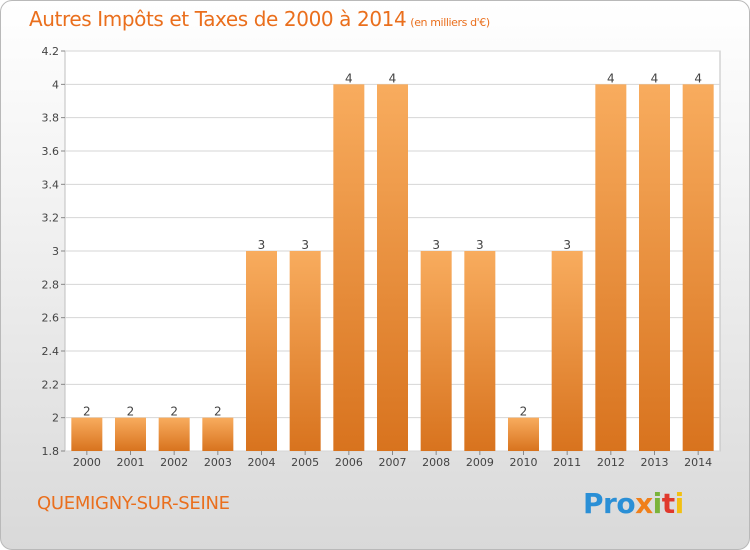 This screenshot has width=750, height=550. I want to click on y-tick-label: 2.2, so click(51, 384).